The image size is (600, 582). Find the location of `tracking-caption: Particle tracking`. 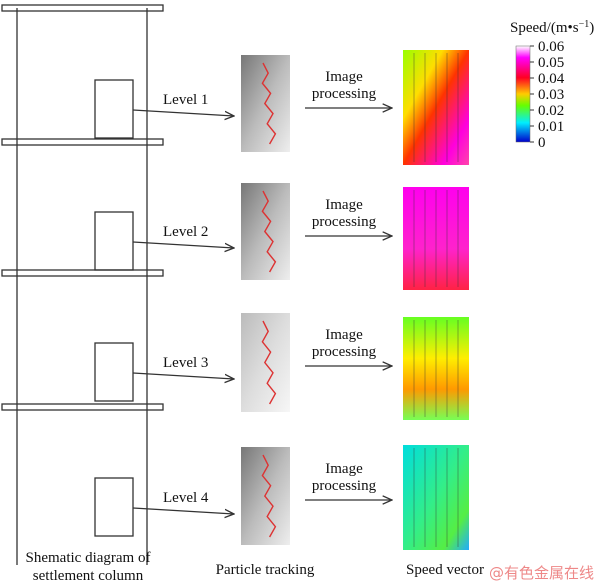

tracking-caption: Particle tracking is located at coordinates (265, 570).